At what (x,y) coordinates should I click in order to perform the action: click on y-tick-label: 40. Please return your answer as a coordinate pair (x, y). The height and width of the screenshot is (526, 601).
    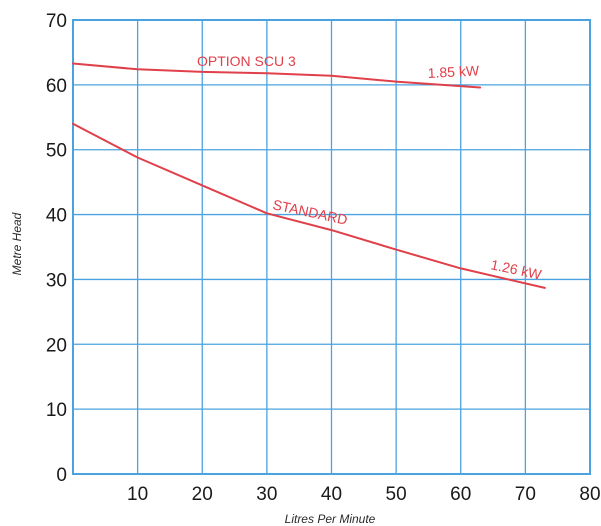
    Looking at the image, I should click on (56, 216).